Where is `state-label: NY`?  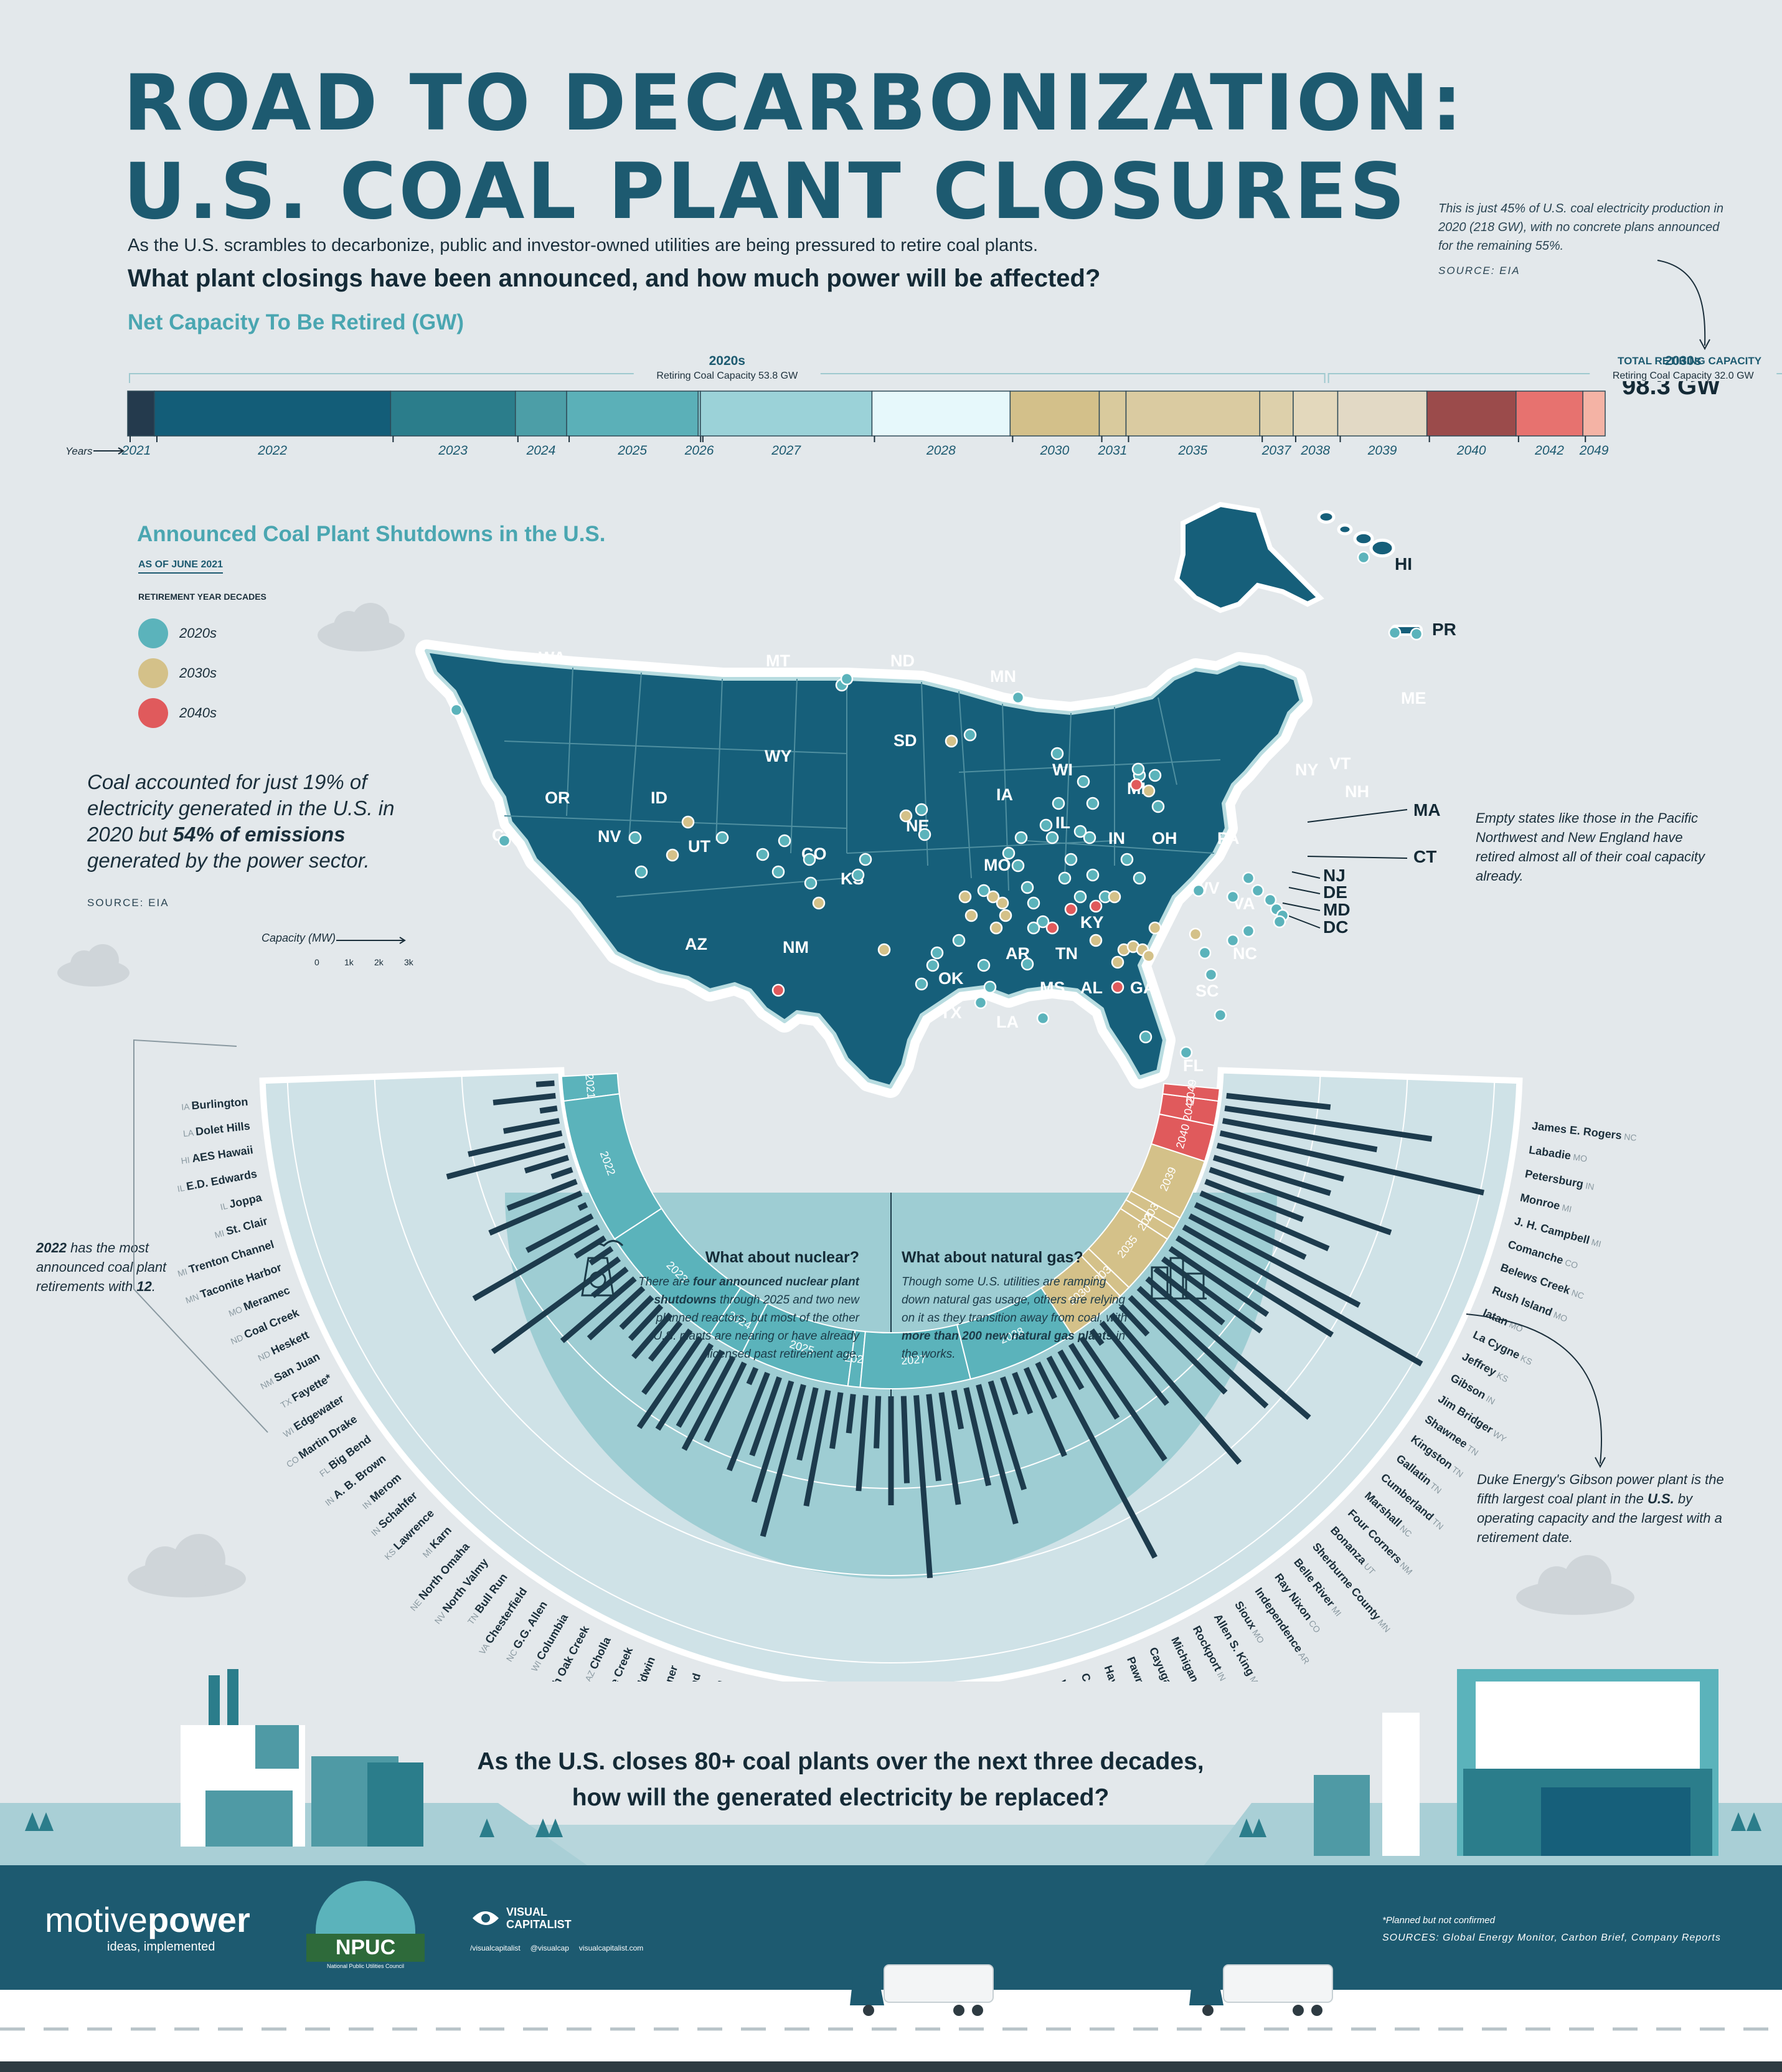 state-label: NY is located at coordinates (1307, 769).